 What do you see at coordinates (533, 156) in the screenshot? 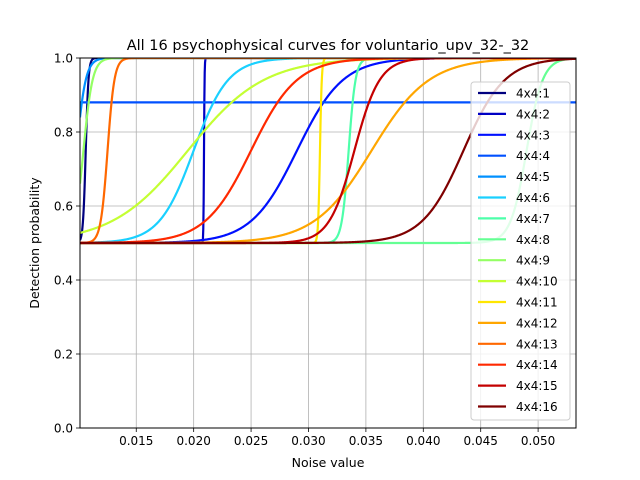
I see `legend-entry-label: 4x4:4` at bounding box center [533, 156].